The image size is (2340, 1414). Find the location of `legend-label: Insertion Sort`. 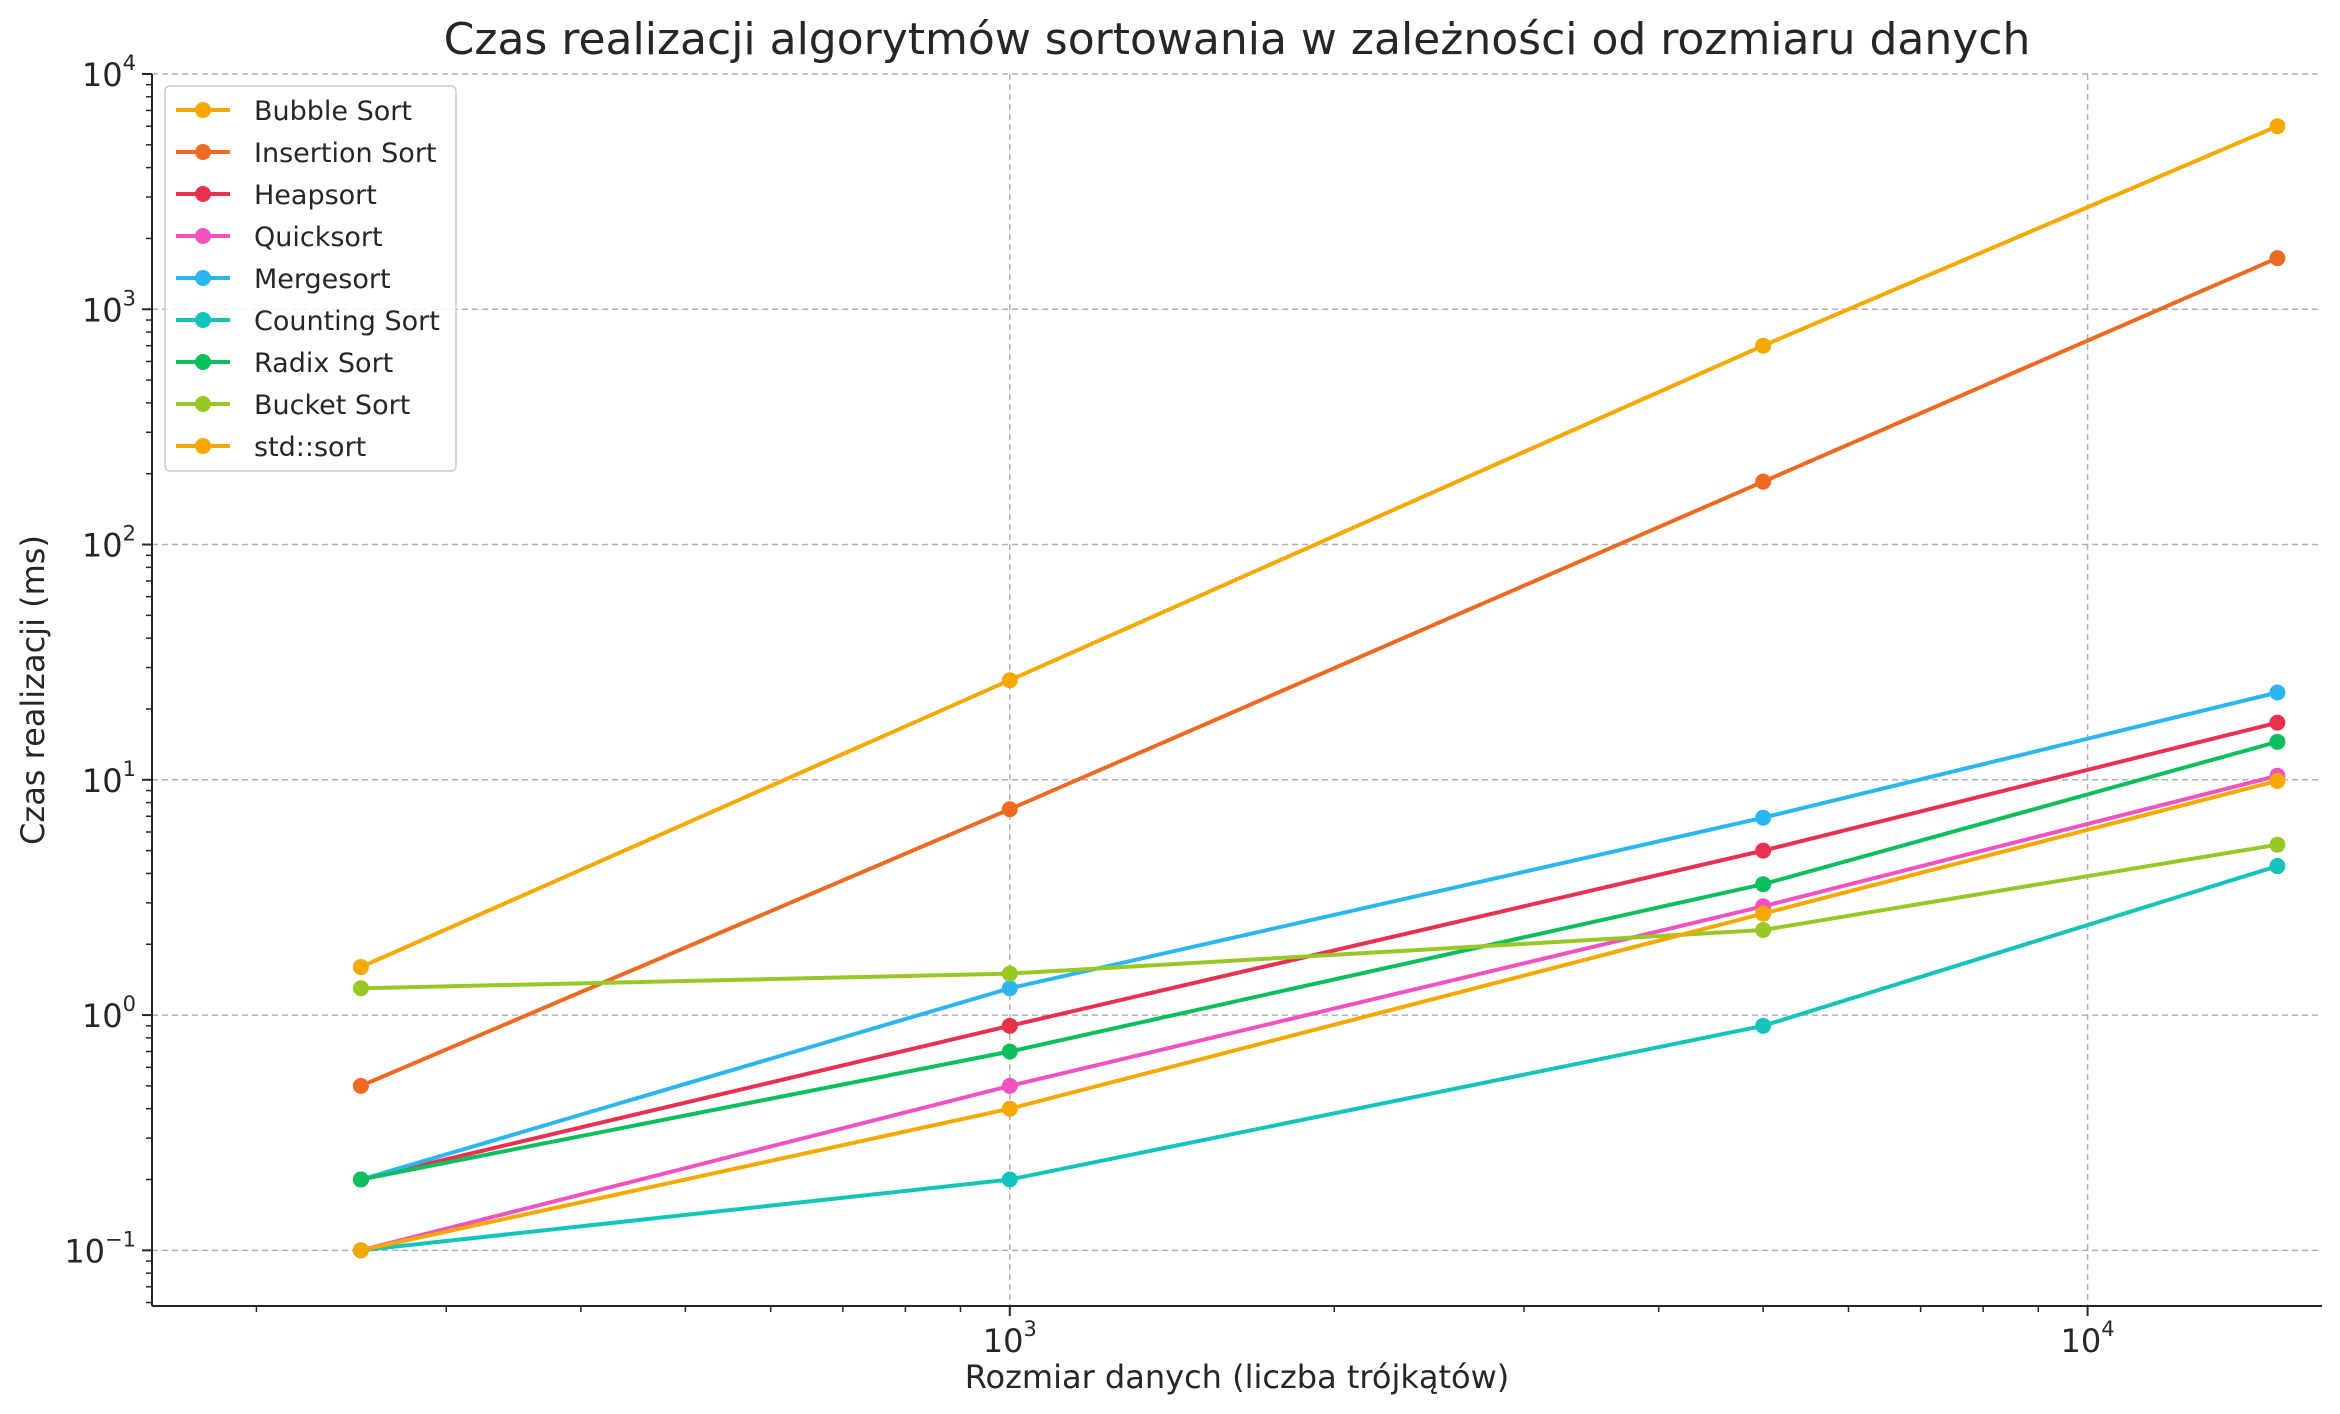

legend-label: Insertion Sort is located at coordinates (345, 153).